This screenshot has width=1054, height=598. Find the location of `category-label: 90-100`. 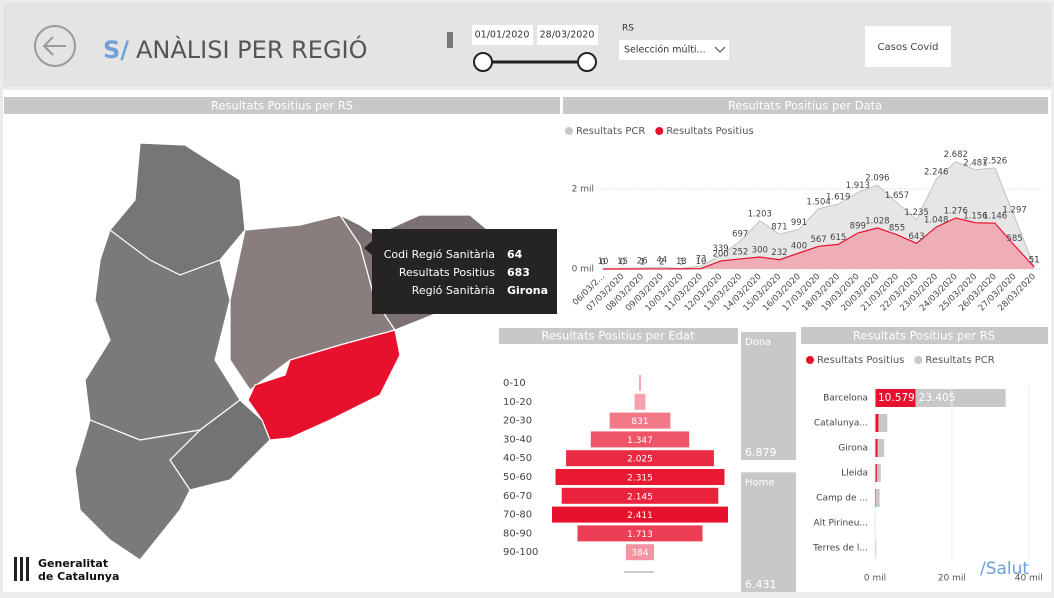

category-label: 90-100 is located at coordinates (520, 552).